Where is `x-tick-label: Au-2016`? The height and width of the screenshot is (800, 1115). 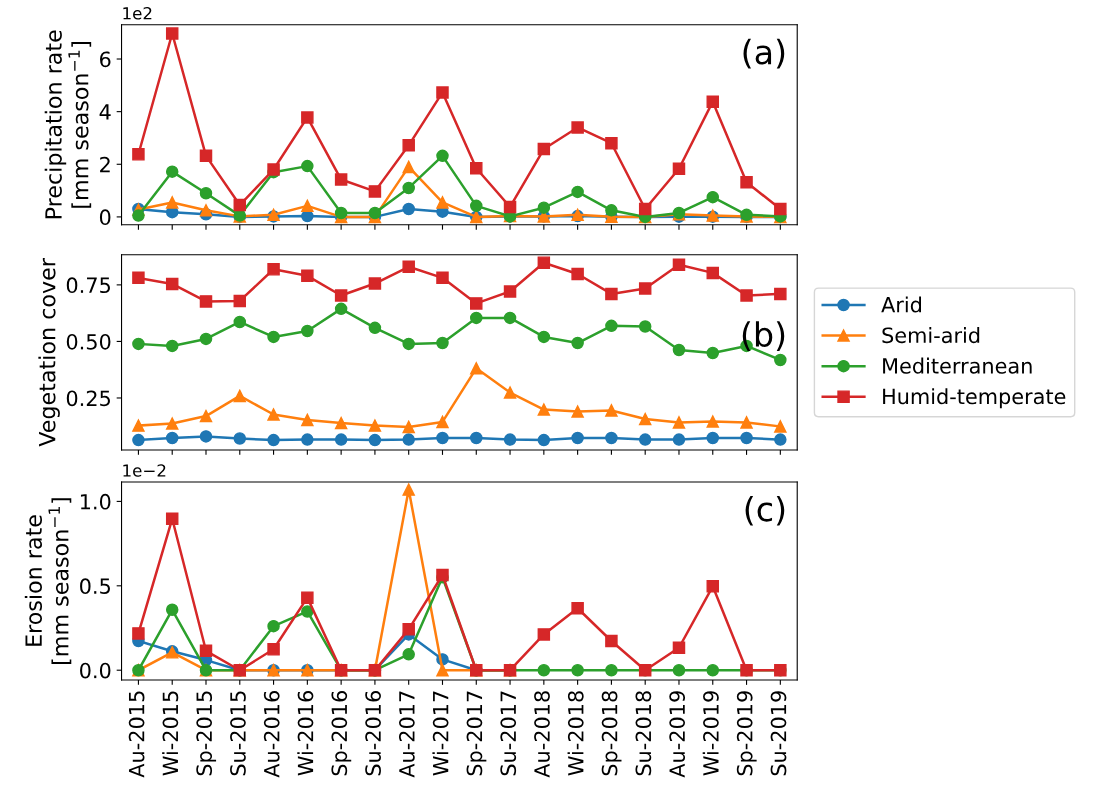 x-tick-label: Au-2016 is located at coordinates (271, 734).